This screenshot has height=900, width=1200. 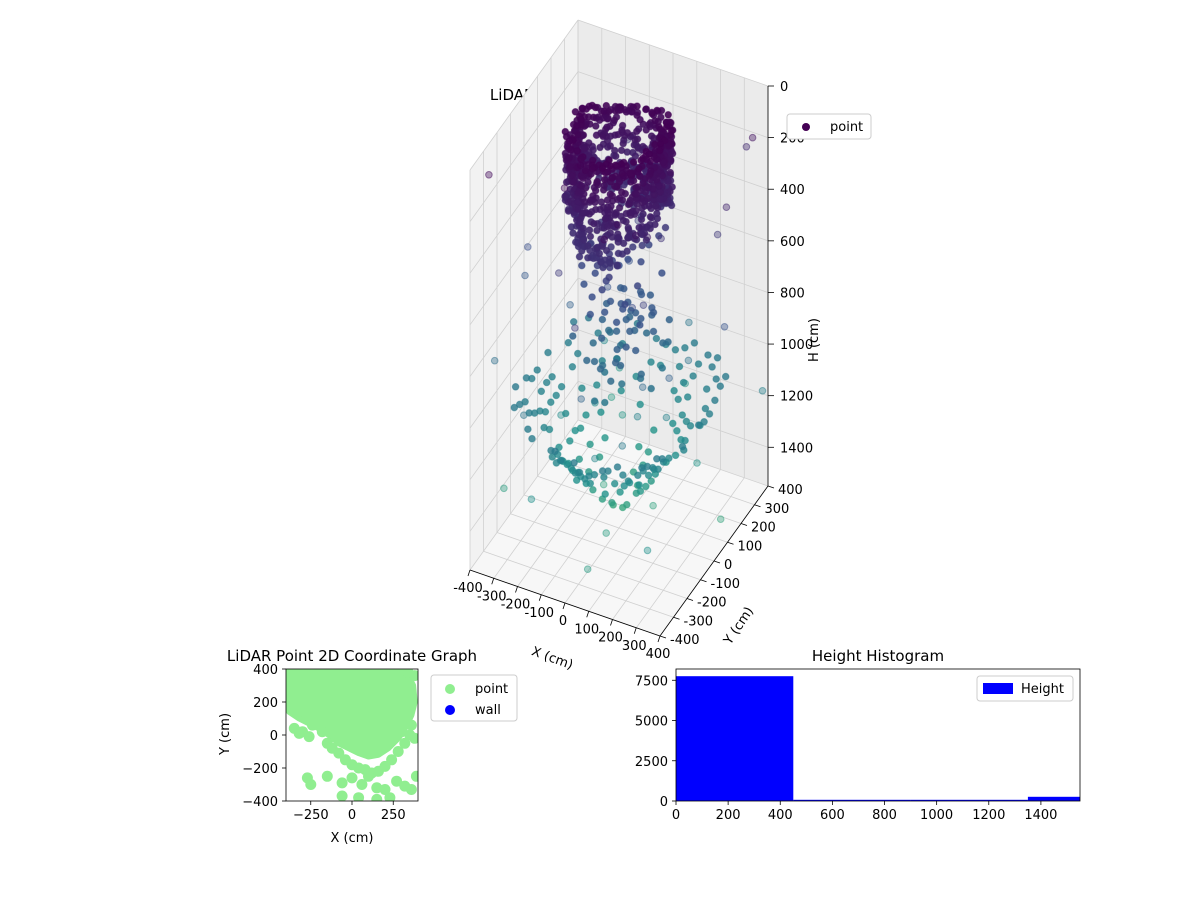 What do you see at coordinates (998, 688) in the screenshot?
I see `histogram-legend-marker` at bounding box center [998, 688].